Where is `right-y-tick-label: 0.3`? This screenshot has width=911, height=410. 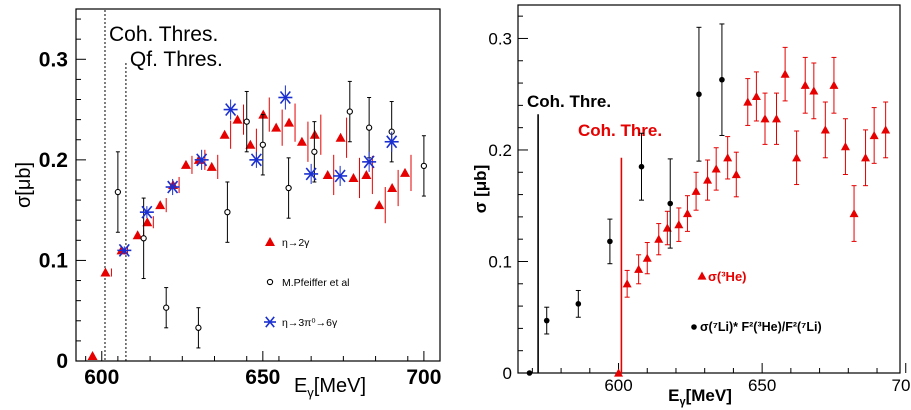
right-y-tick-label: 0.3 is located at coordinates (500, 38).